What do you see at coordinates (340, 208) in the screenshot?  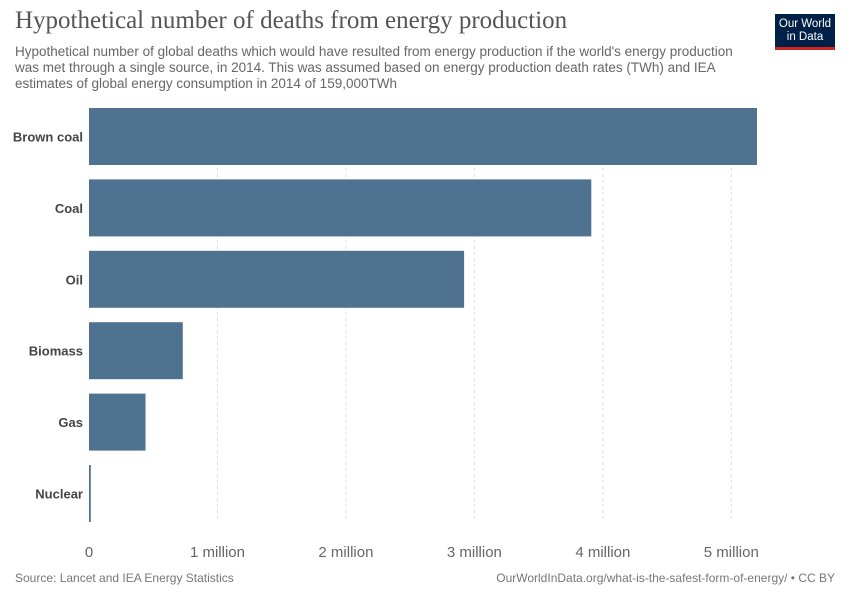 I see `bar-coal` at bounding box center [340, 208].